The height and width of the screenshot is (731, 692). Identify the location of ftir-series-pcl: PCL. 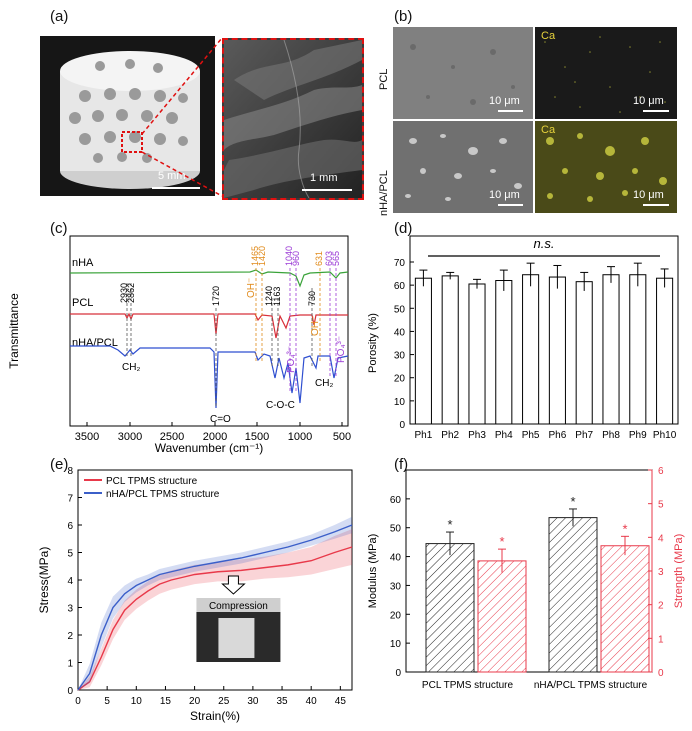
(82, 303).